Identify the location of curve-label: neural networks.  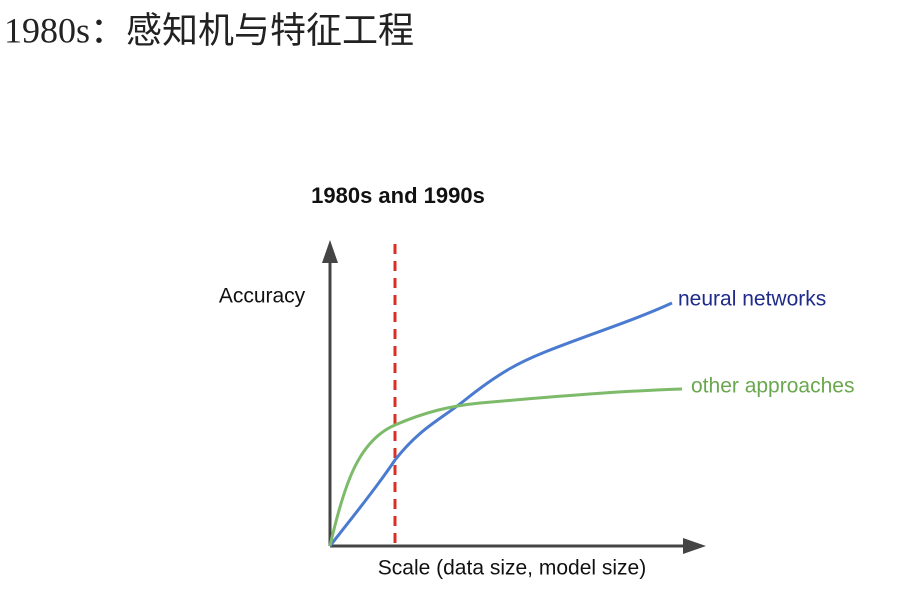
(752, 299).